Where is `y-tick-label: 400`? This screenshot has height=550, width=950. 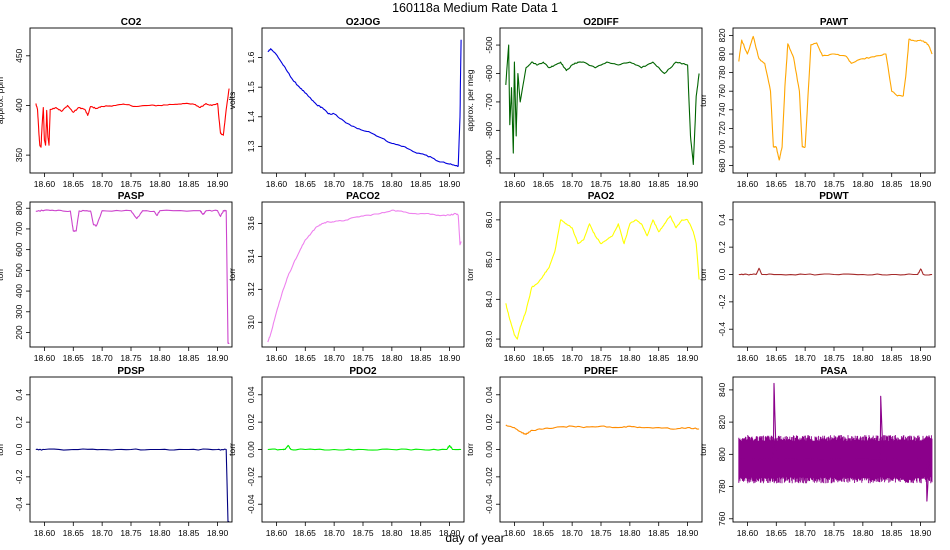
y-tick-label: 400 is located at coordinates (19, 105).